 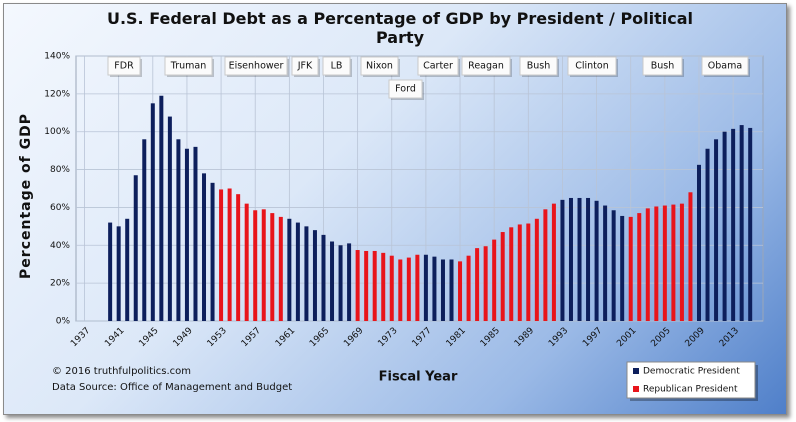 What do you see at coordinates (490, 337) in the screenshot?
I see `x-tick-label: 1985` at bounding box center [490, 337].